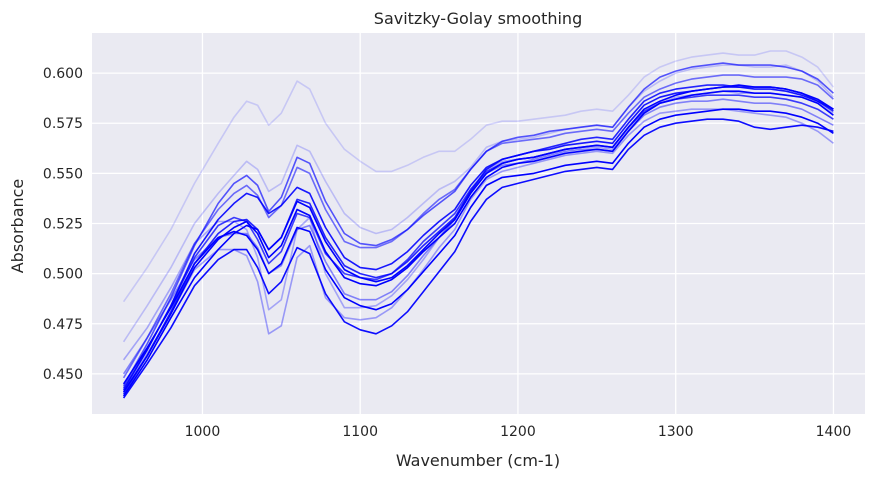 Image resolution: width=875 pixels, height=479 pixels. Describe the element at coordinates (676, 432) in the screenshot. I see `x-tick-label: 1300` at that location.